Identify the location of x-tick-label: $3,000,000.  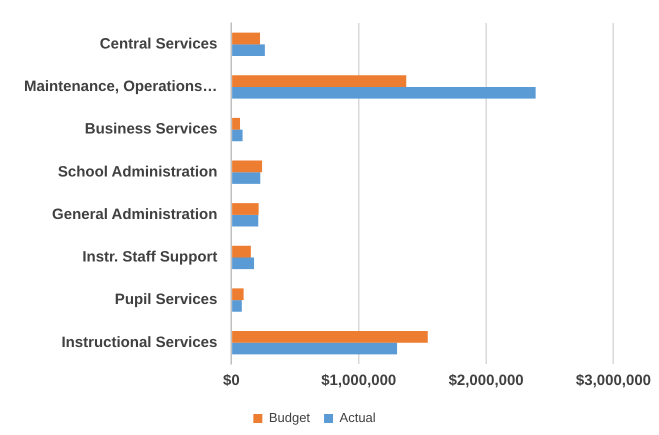
(613, 381).